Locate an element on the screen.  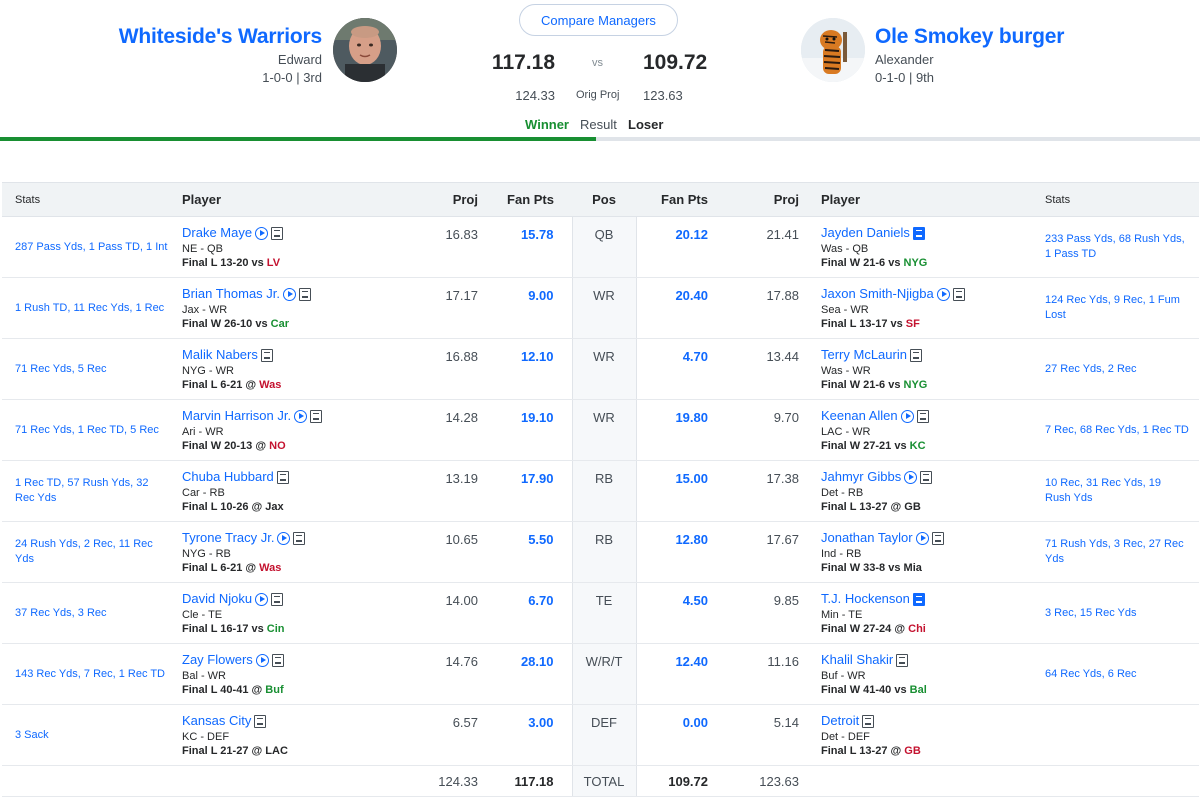
player-name-link: Detroit is located at coordinates (840, 720).